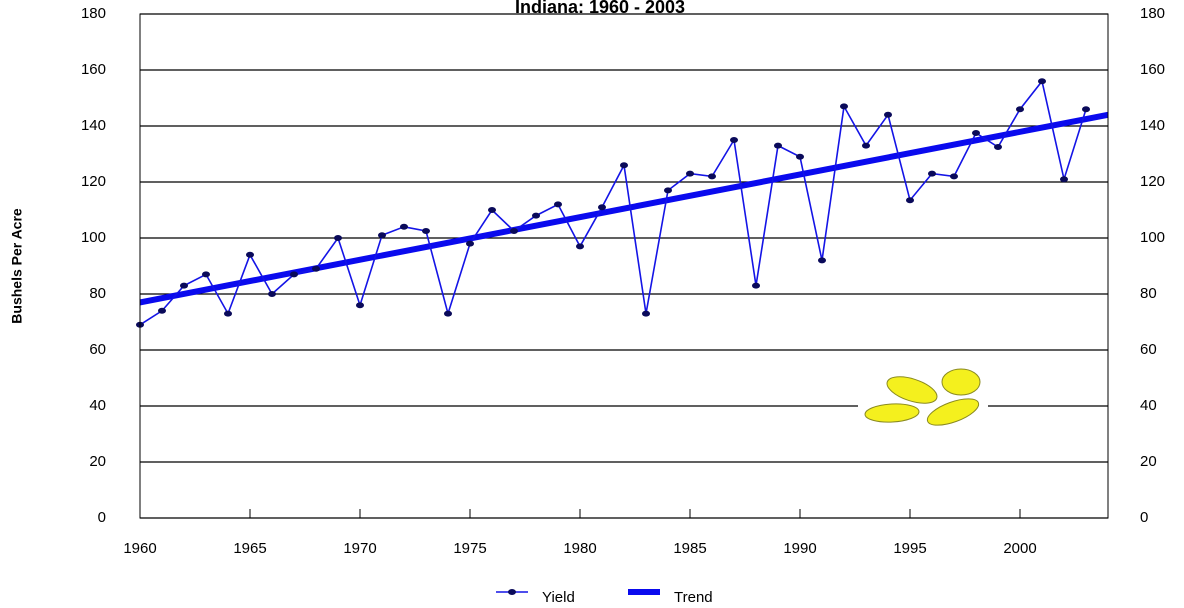 This screenshot has height=608, width=1184. I want to click on x-tick-label: 1985, so click(689, 548).